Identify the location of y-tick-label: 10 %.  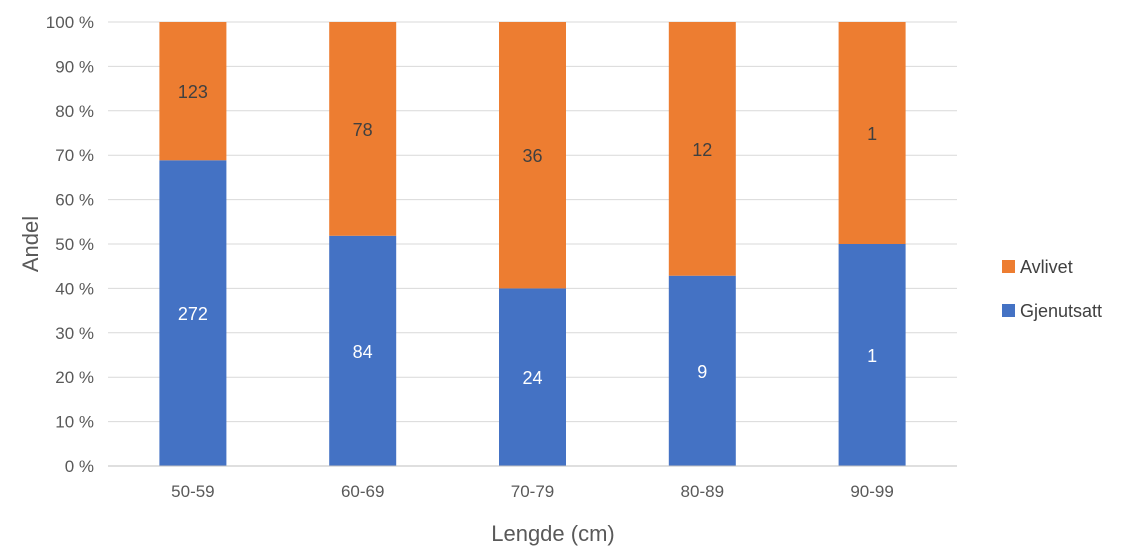
(74, 422).